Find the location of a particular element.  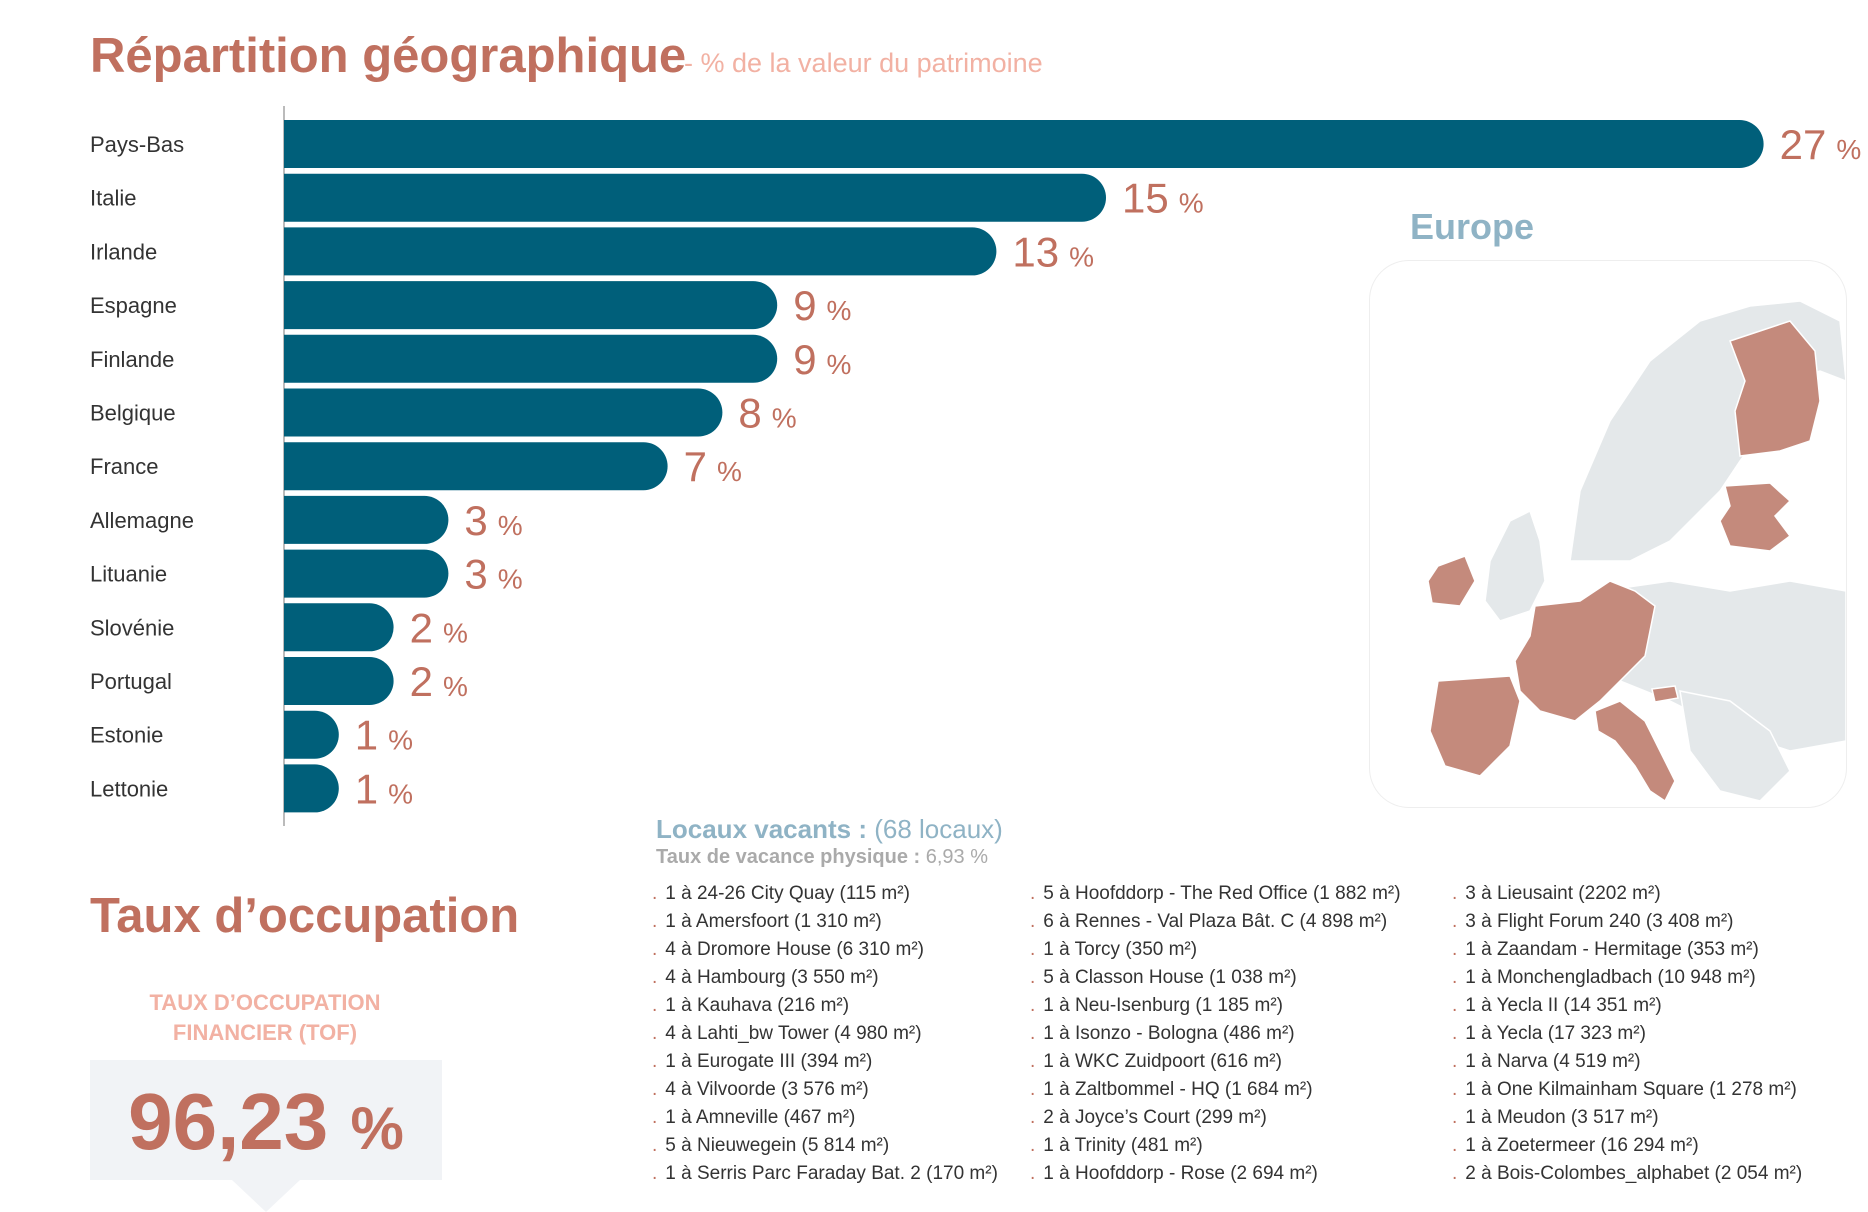

vacancy-item-text: 6 à Rennes - Val Plaza Bât. C (4 898 m²) is located at coordinates (1215, 921).